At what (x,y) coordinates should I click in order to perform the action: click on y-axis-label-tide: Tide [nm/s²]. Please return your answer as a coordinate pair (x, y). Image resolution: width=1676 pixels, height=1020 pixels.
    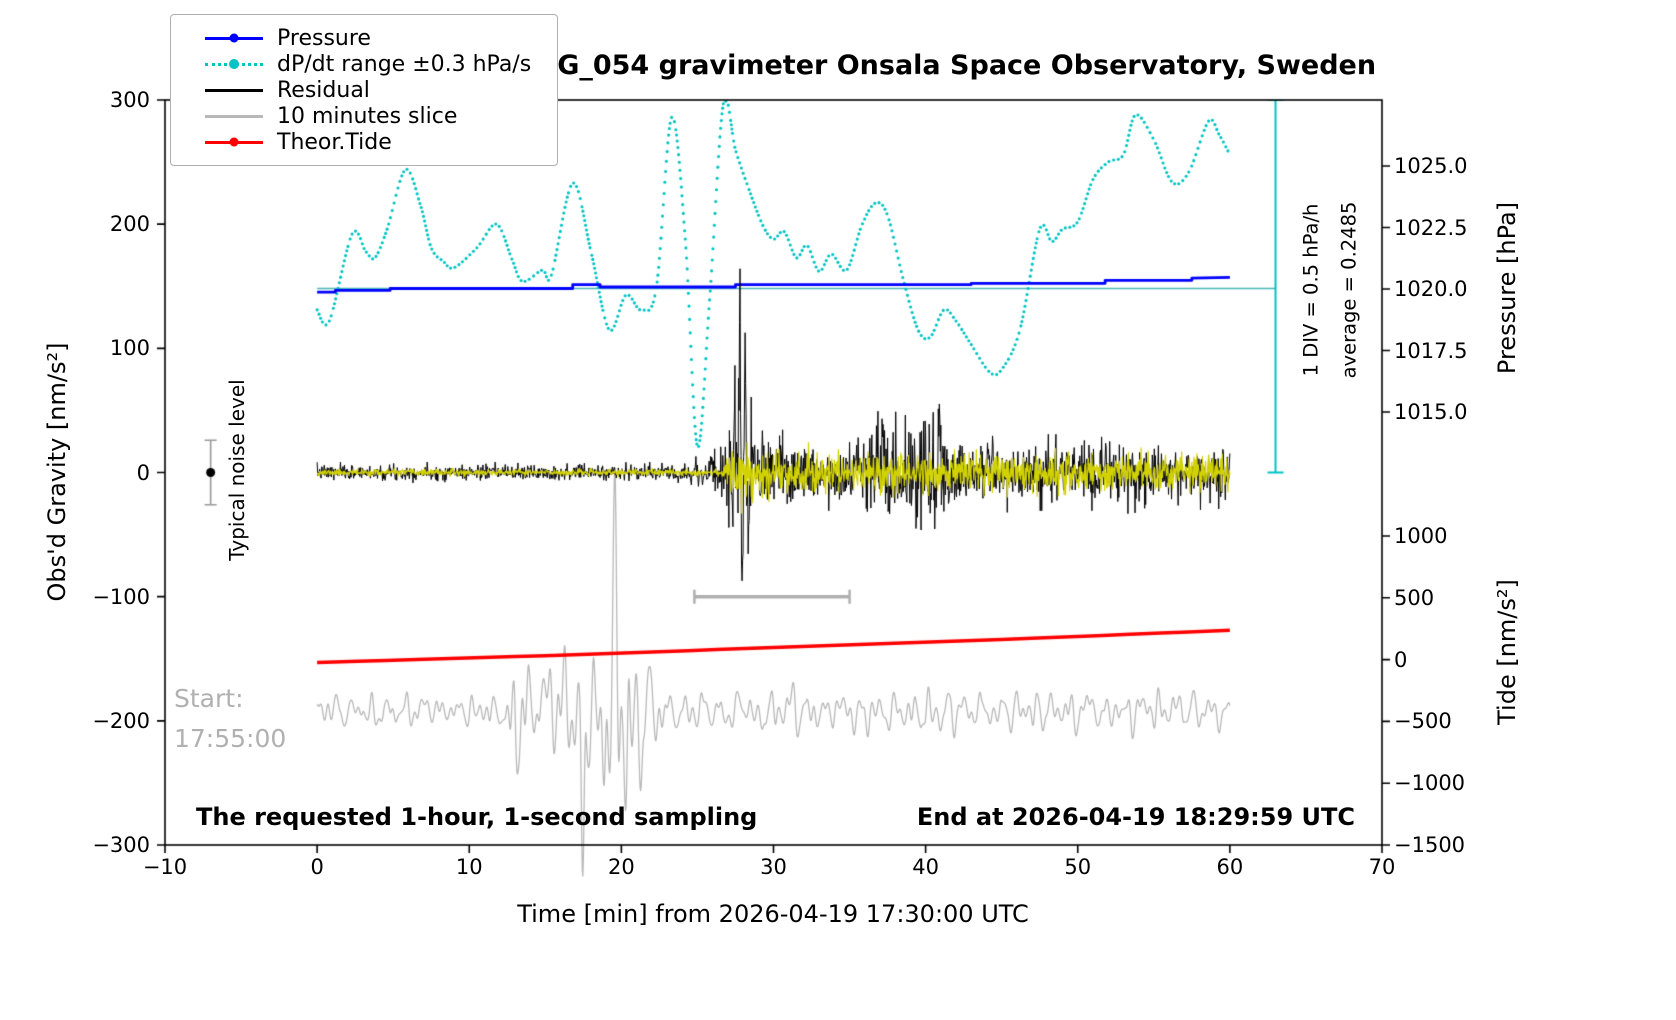
    Looking at the image, I should click on (1507, 652).